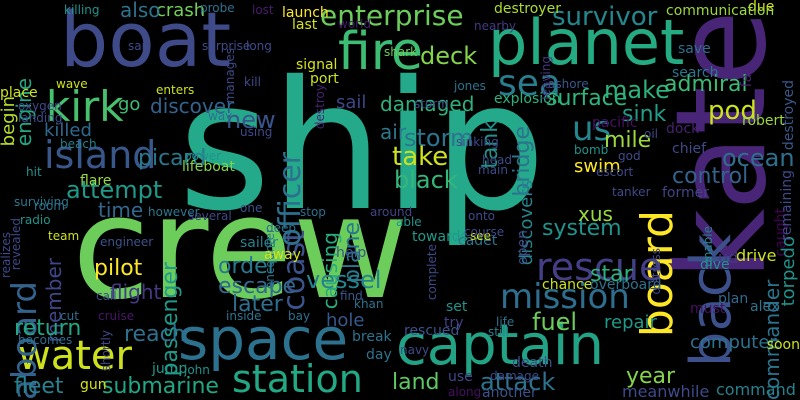  I want to click on word-last: last, so click(305, 25).